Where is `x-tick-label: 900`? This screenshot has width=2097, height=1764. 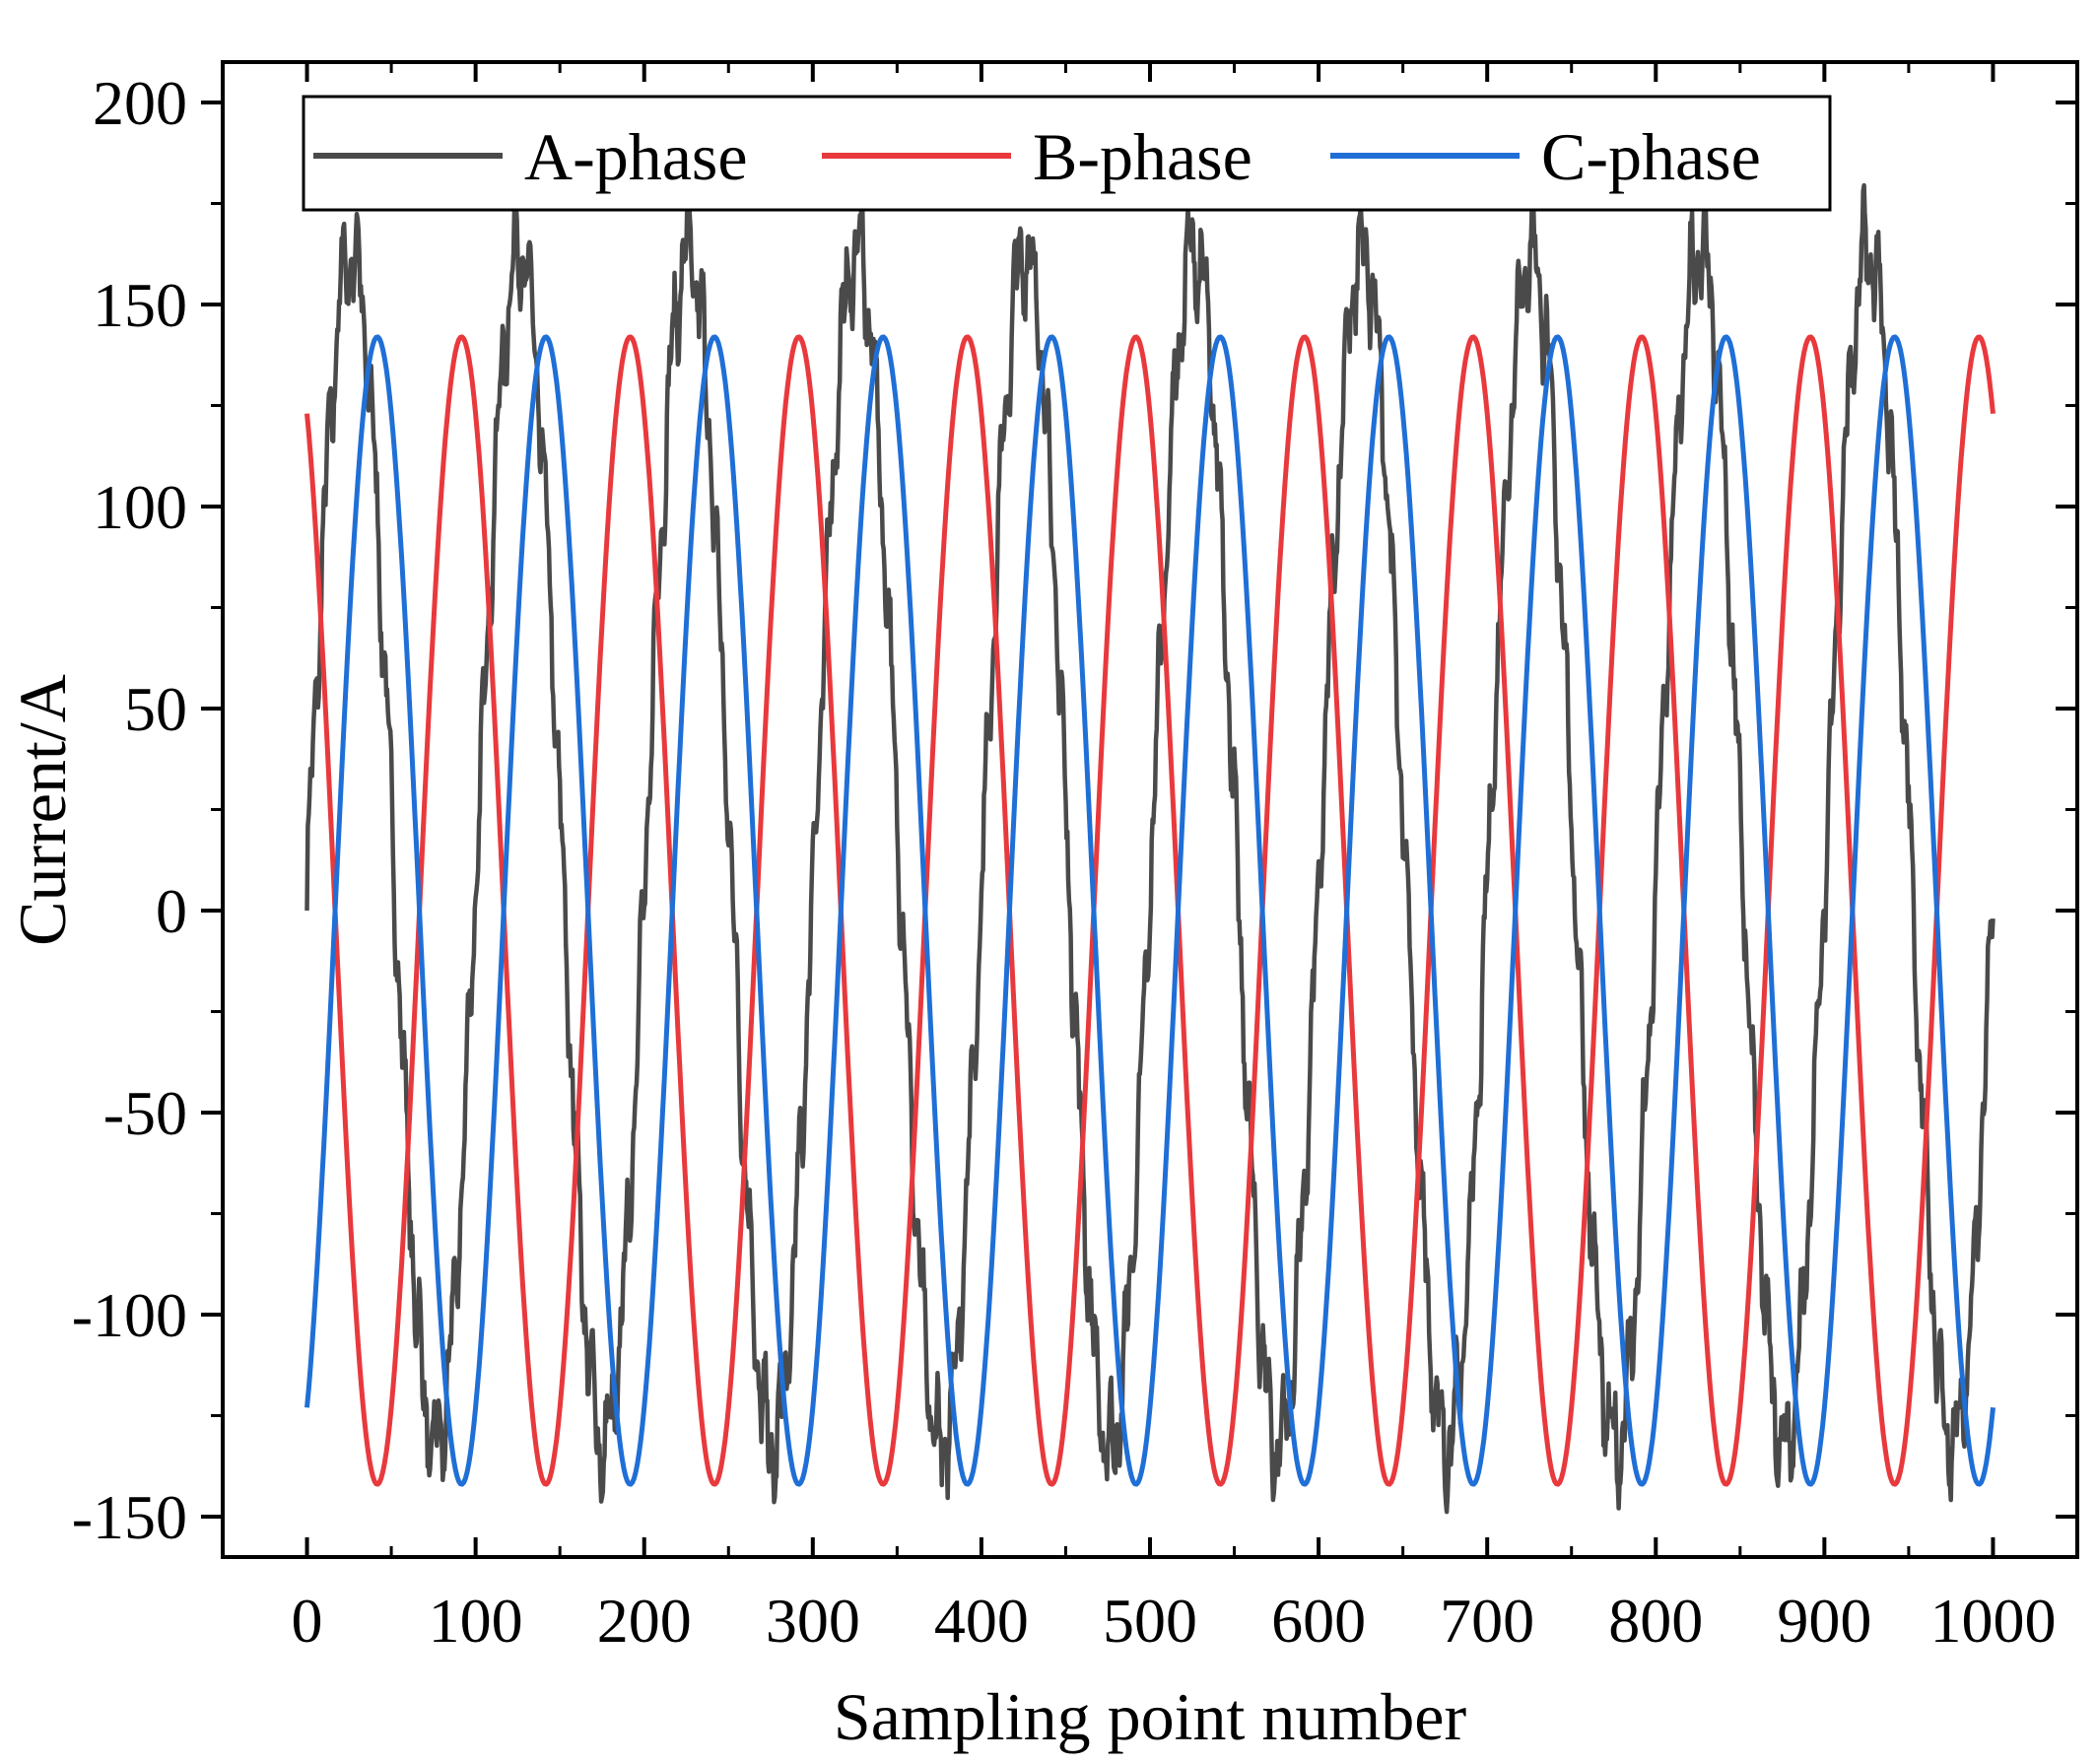 x-tick-label: 900 is located at coordinates (1824, 1621).